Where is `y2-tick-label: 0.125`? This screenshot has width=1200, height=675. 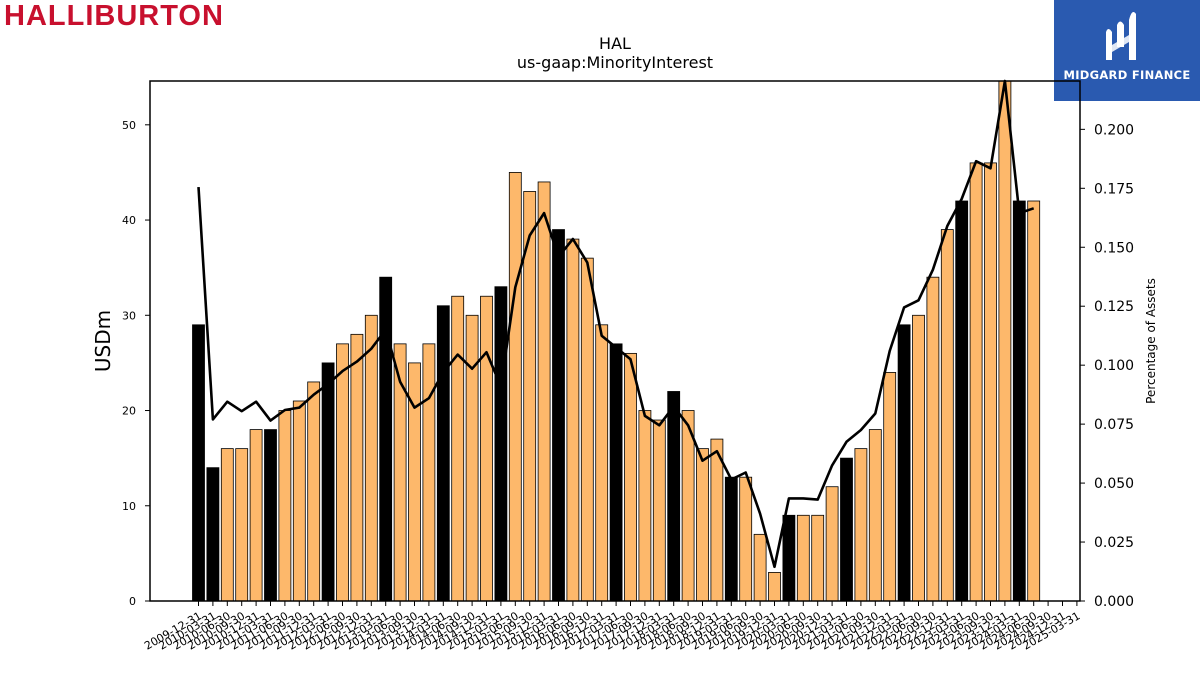
y2-tick-label: 0.125 is located at coordinates (1114, 307).